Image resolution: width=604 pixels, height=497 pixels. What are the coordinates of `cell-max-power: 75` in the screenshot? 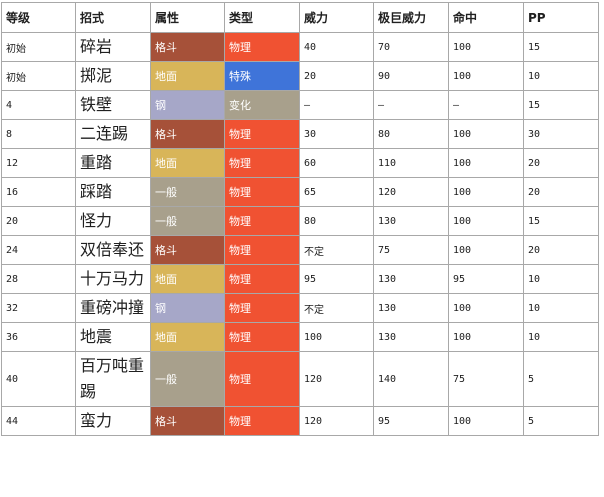 It's located at (411, 250).